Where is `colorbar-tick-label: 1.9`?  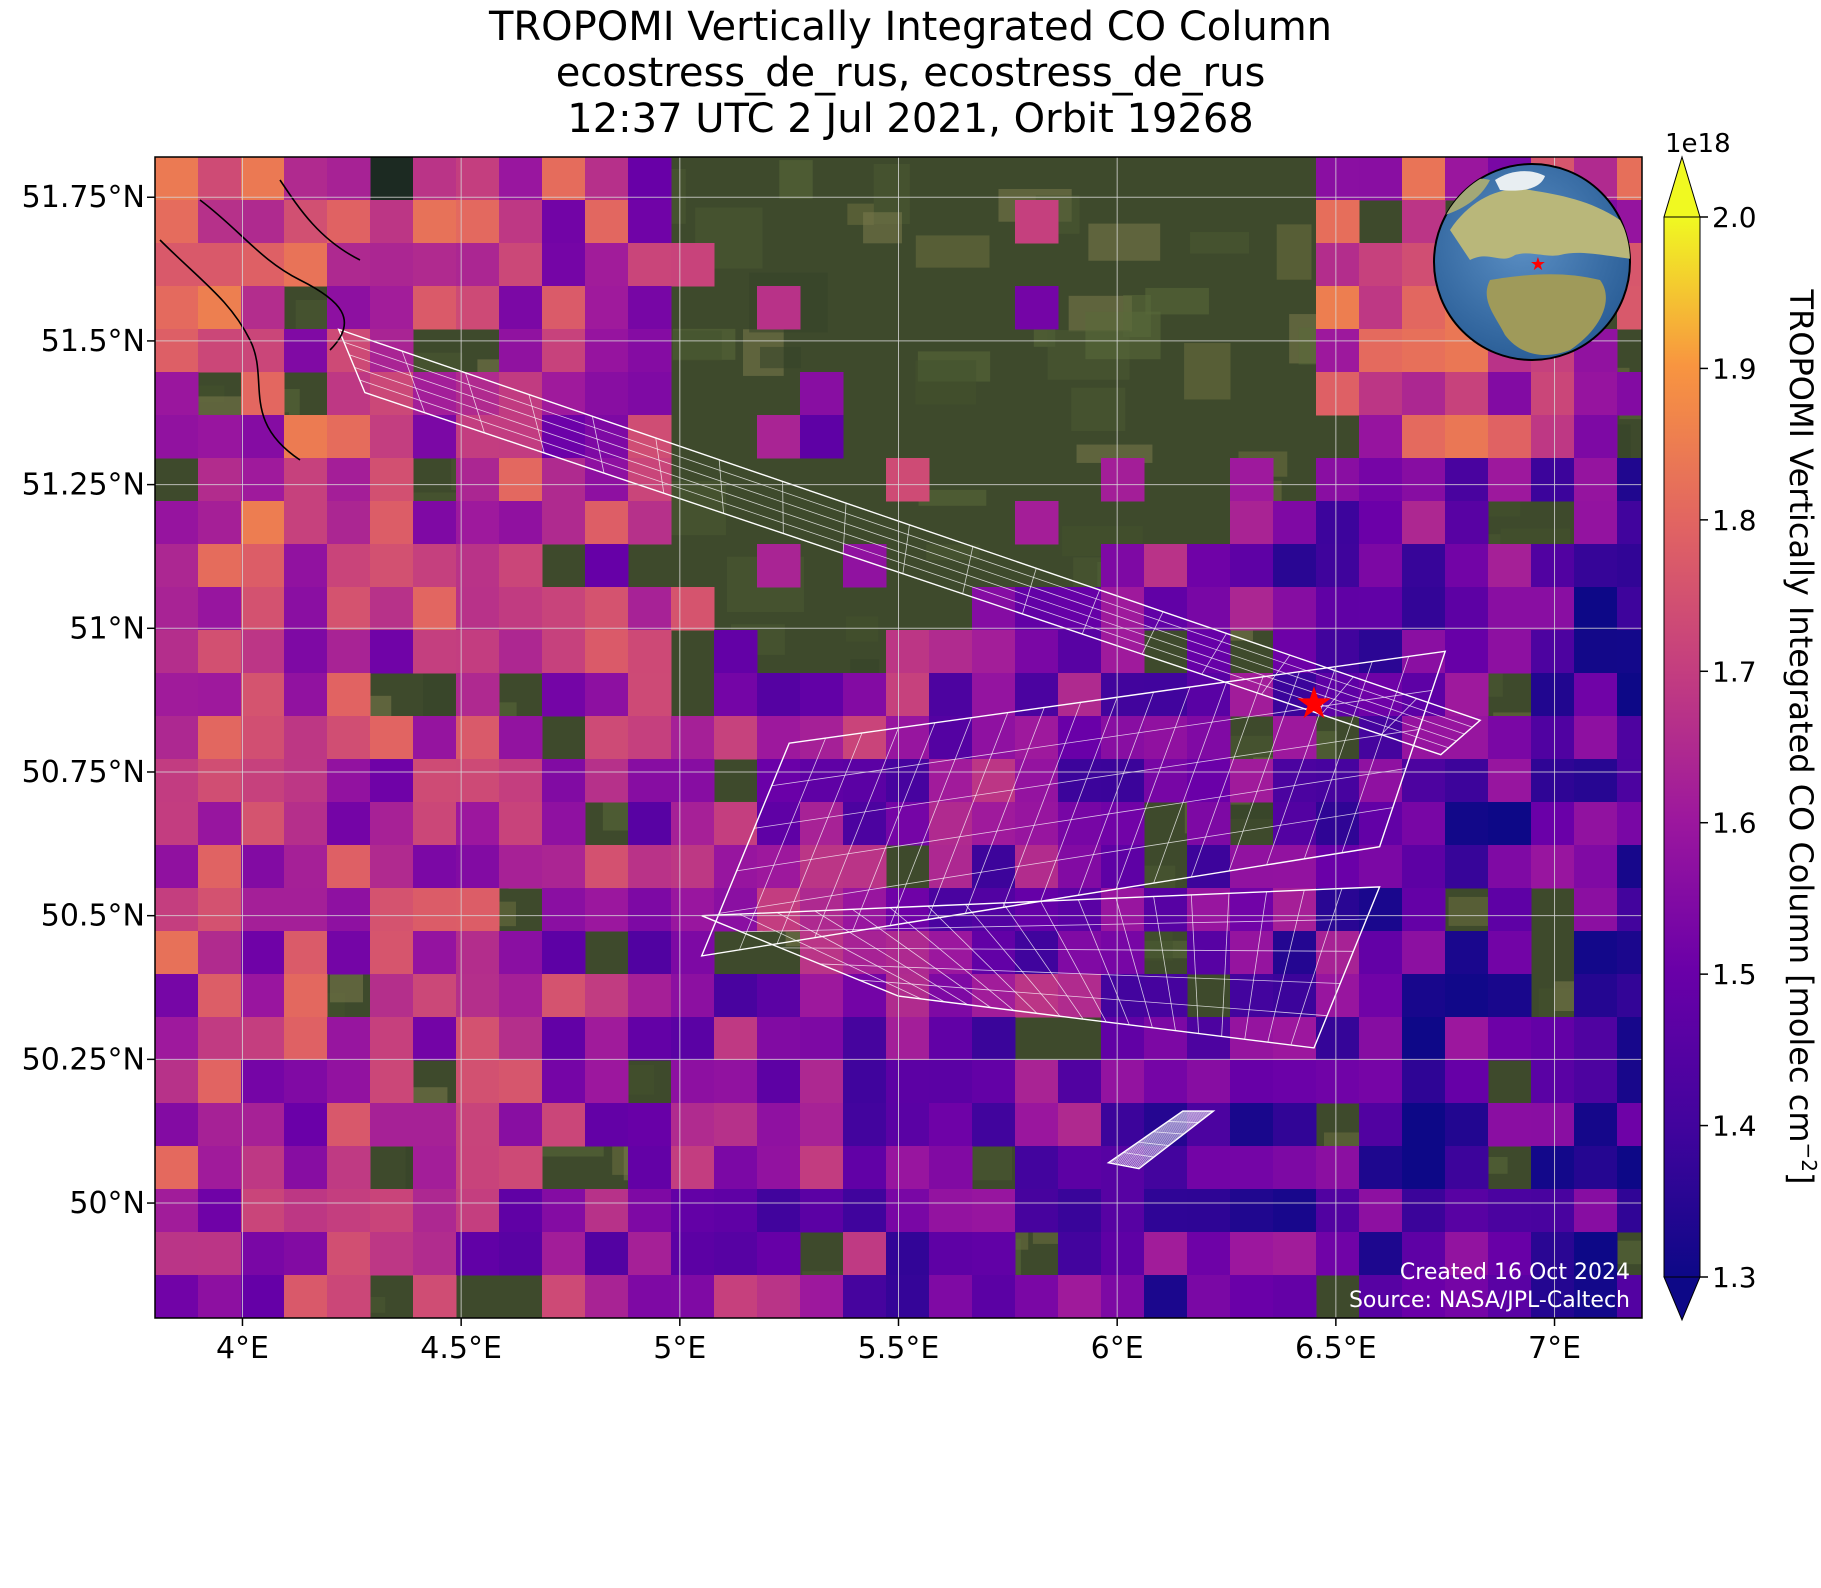
colorbar-tick-label: 1.9 is located at coordinates (1734, 368).